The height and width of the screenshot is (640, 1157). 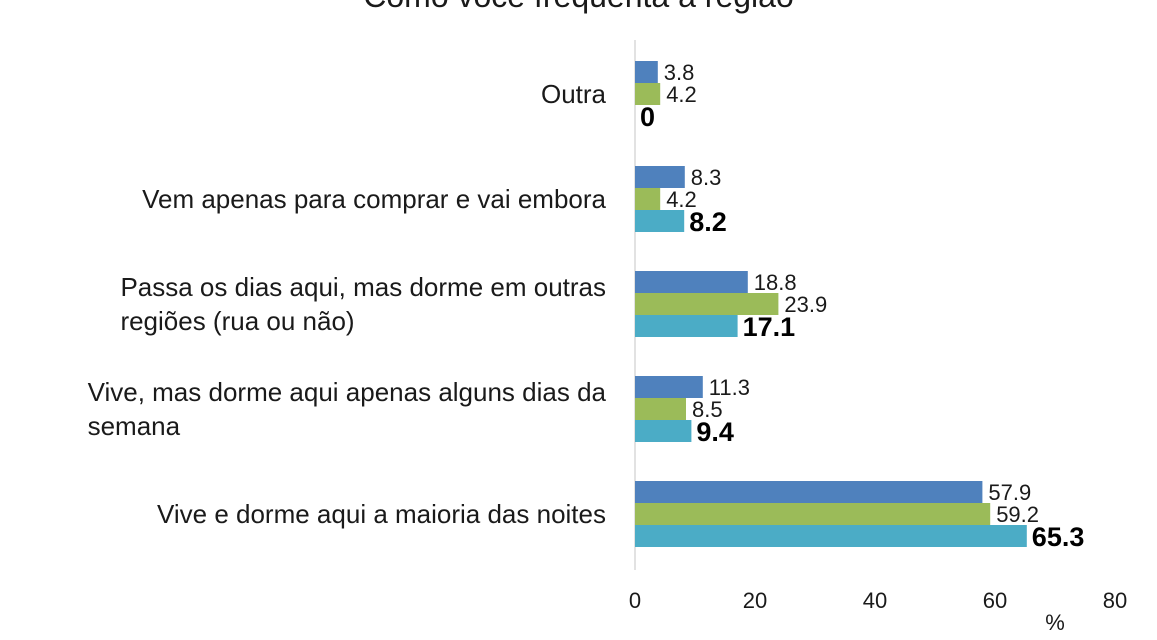 I want to click on data-label: 65.3, so click(x=1058, y=537).